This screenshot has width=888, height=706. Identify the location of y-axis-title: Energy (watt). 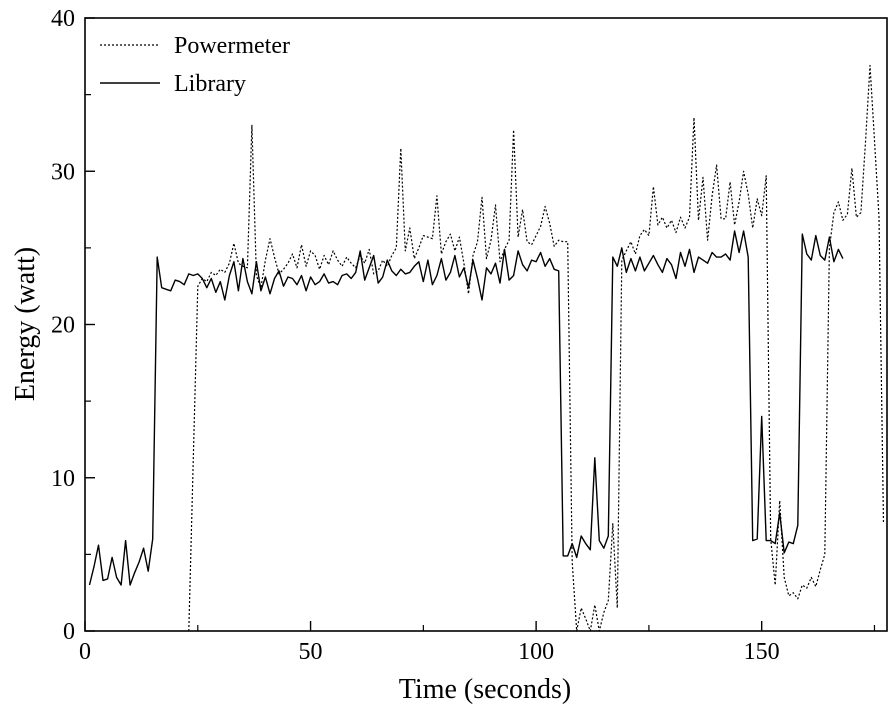
(25, 324).